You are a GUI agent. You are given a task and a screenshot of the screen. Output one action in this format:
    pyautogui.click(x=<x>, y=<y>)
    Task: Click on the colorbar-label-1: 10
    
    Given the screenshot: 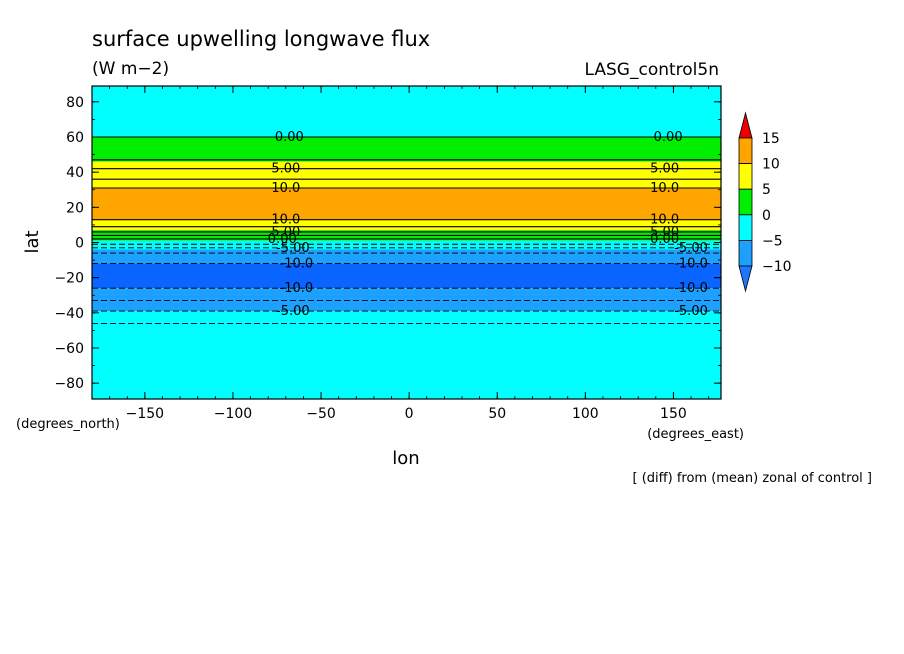 What is the action you would take?
    pyautogui.click(x=771, y=165)
    